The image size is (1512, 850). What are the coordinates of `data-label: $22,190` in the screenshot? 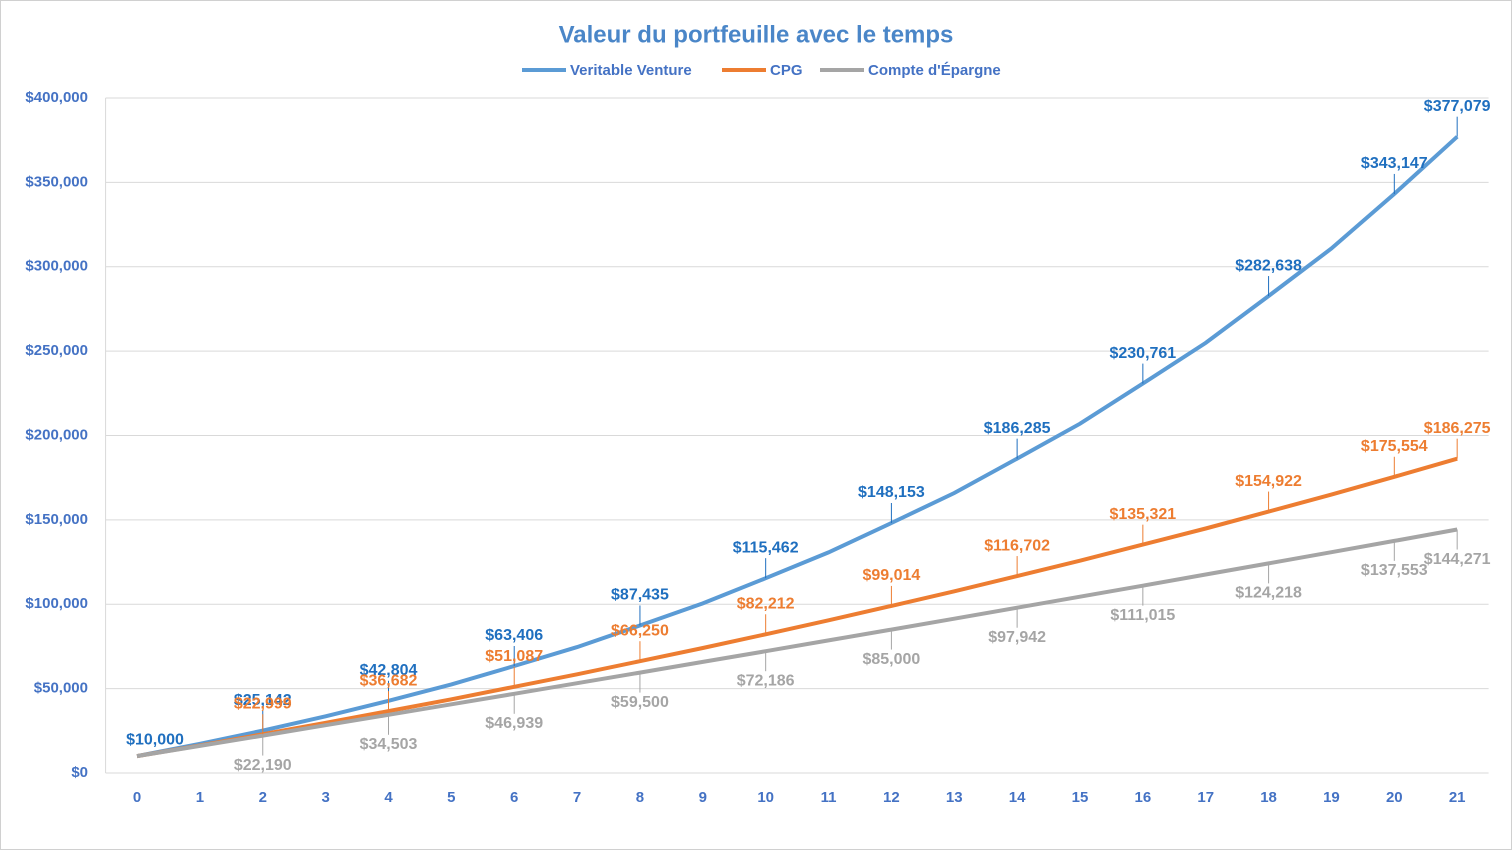 It's located at (263, 765).